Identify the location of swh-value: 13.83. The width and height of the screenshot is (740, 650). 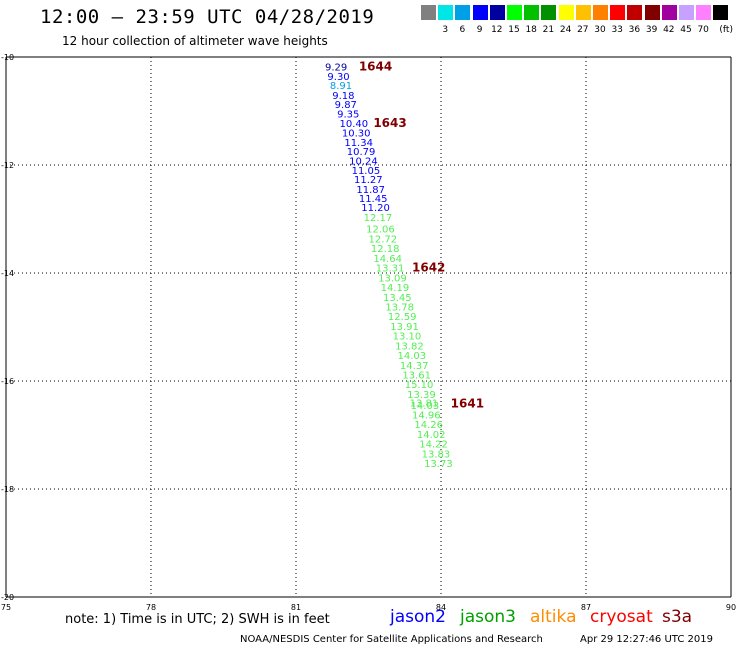
(436, 454).